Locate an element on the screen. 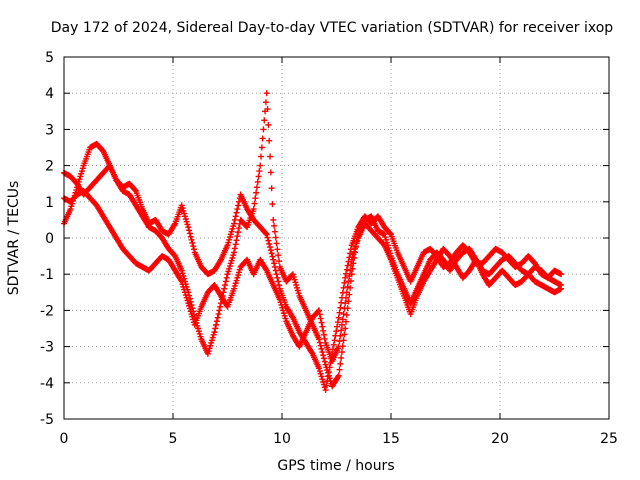 This screenshot has width=640, height=480. x-tick-label: 0 is located at coordinates (64, 439).